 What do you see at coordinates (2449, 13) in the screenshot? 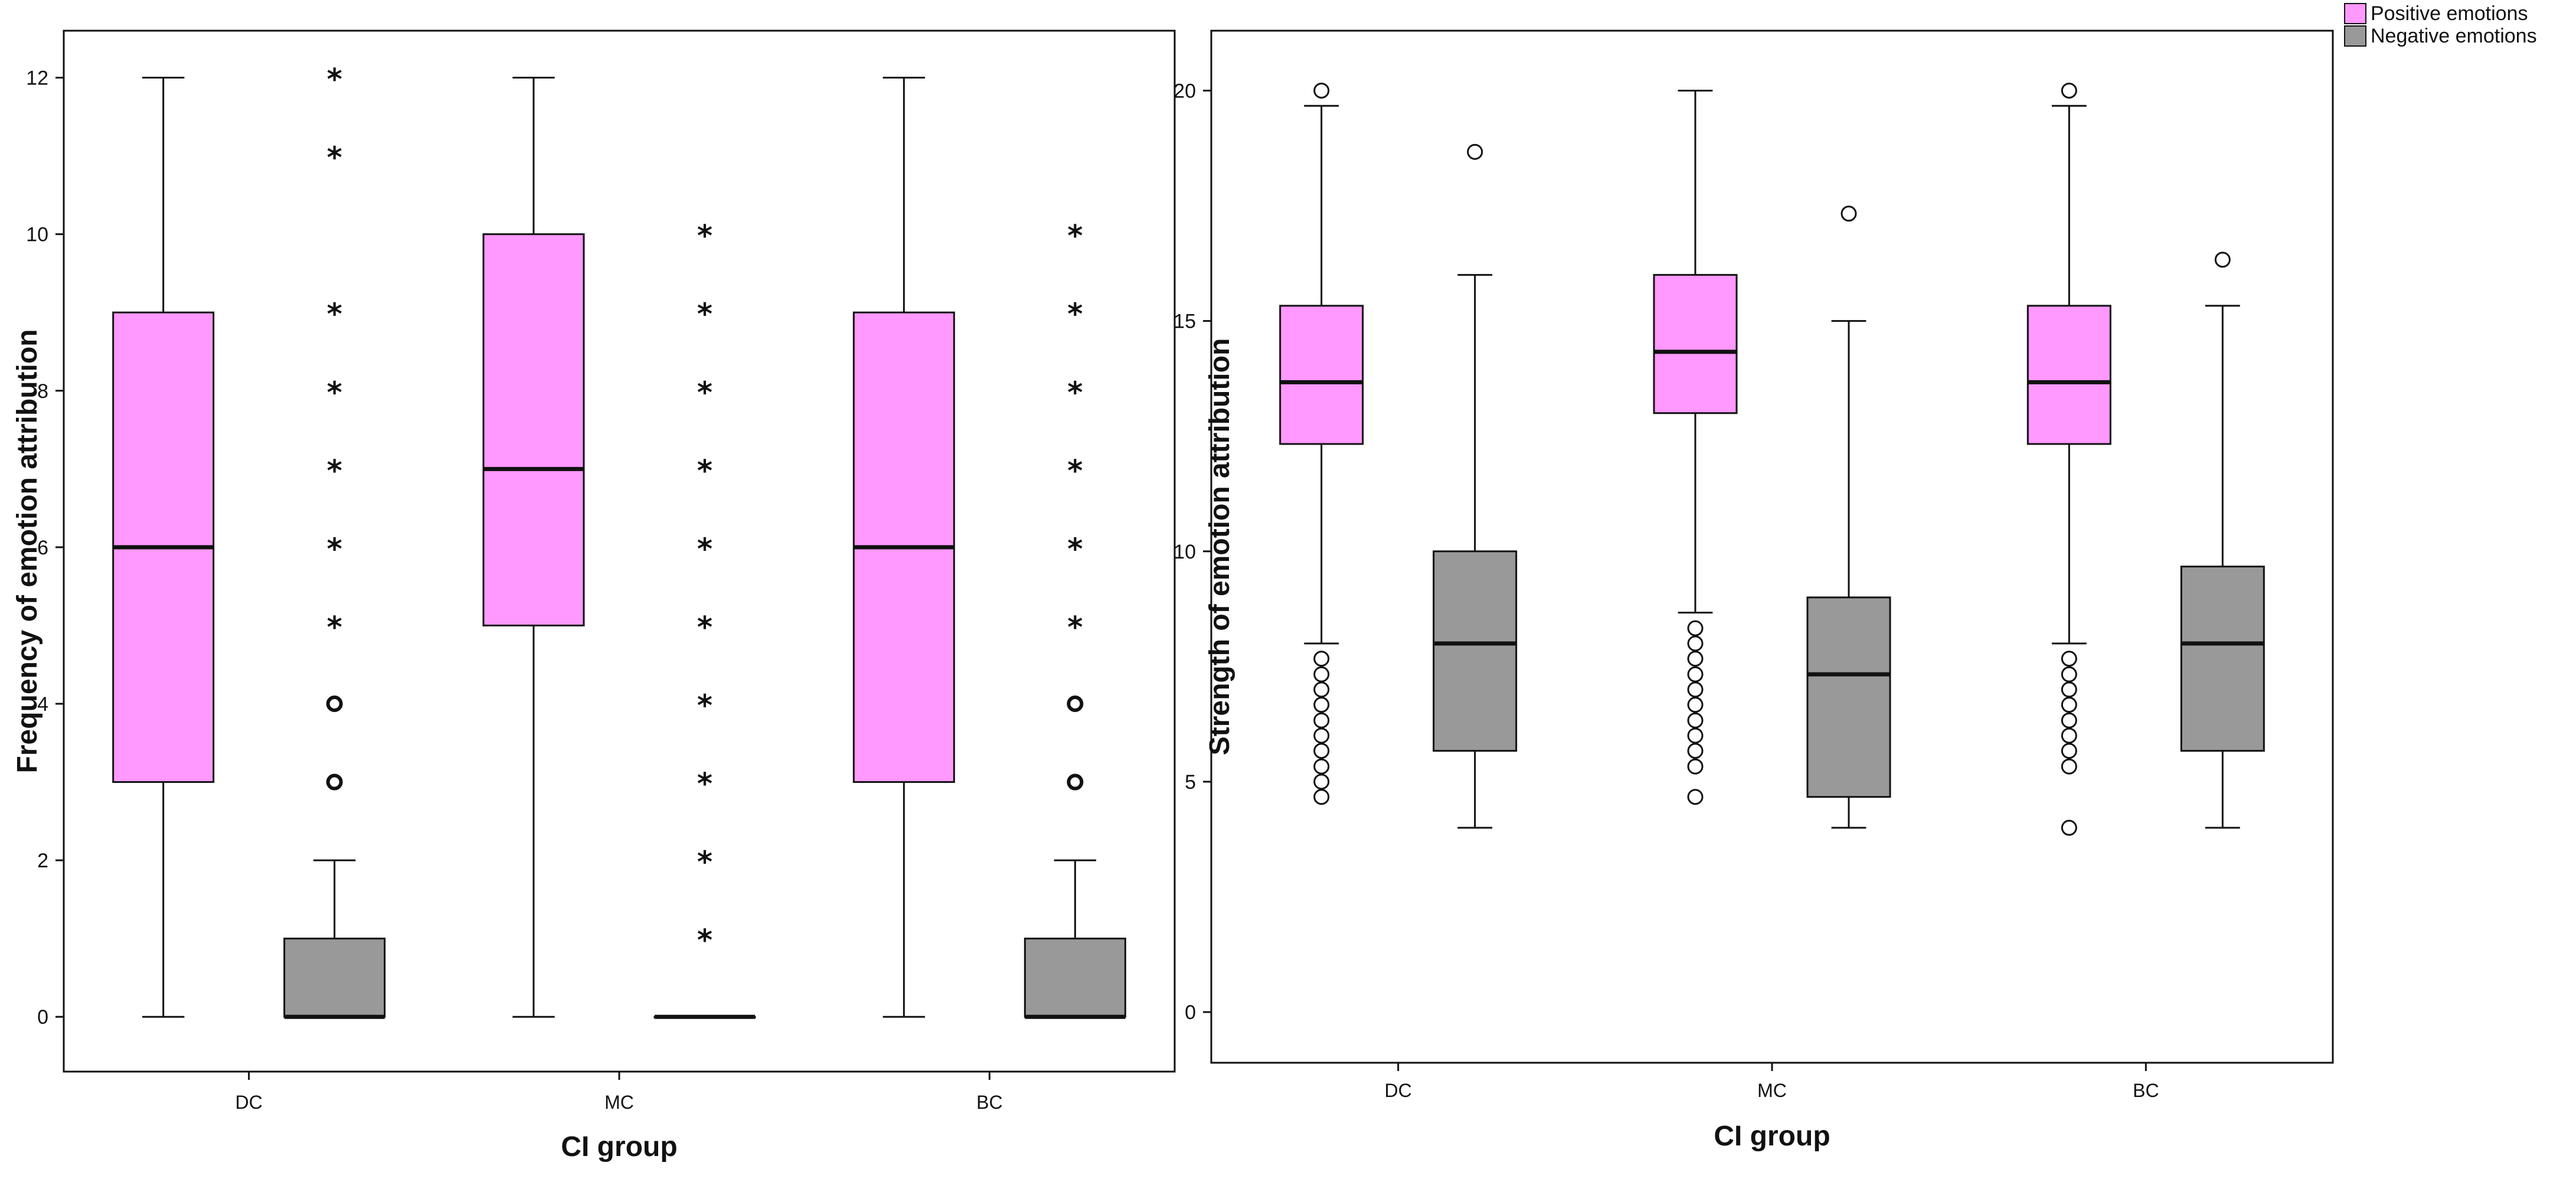
I see `legend-label: Positive emotions` at bounding box center [2449, 13].